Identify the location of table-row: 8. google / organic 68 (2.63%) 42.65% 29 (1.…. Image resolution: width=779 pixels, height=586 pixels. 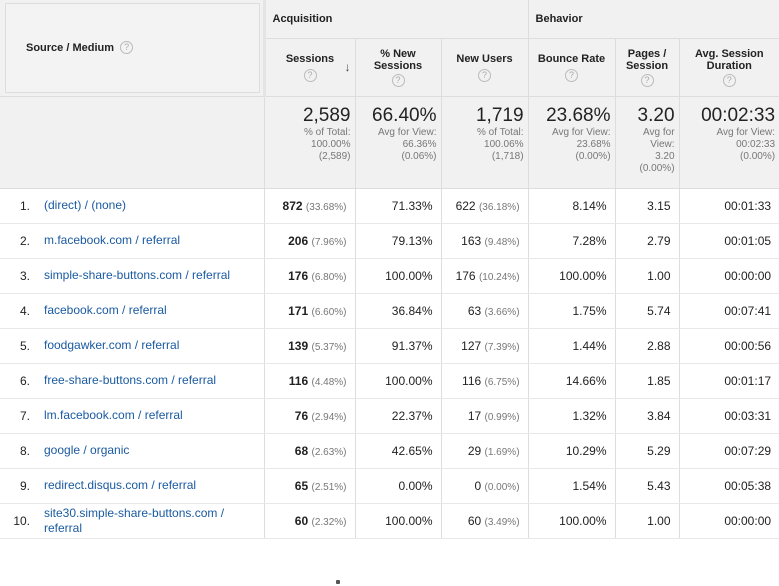
(389, 451).